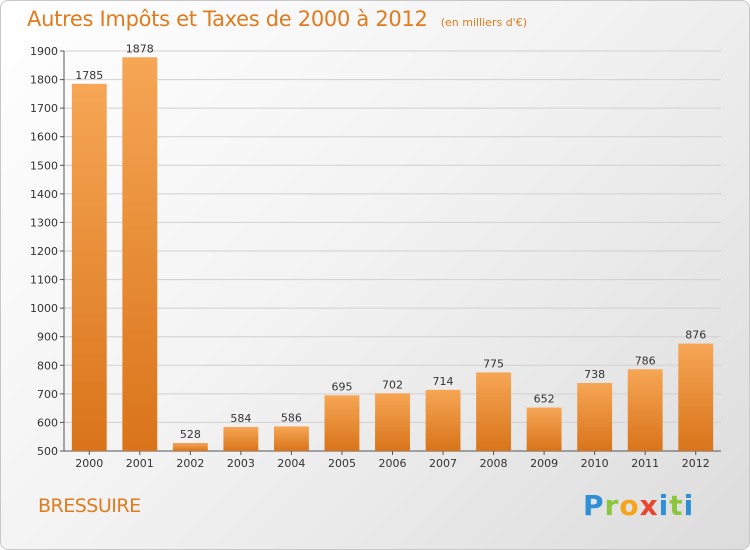  Describe the element at coordinates (443, 381) in the screenshot. I see `bar-value-label: 714` at that location.